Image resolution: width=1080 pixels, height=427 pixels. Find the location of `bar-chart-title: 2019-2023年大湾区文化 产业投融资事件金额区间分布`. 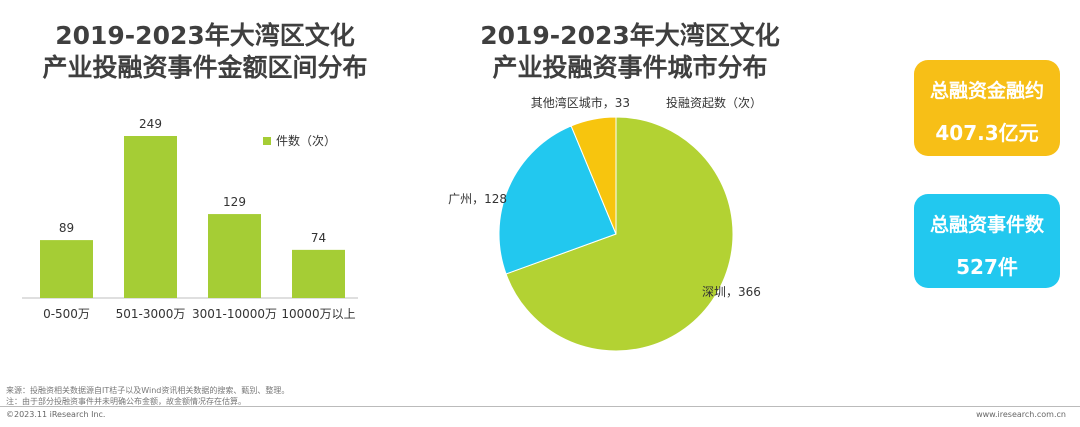

bar-chart-title: 2019-2023年大湾区文化 产业投融资事件金额区间分布 is located at coordinates (205, 51).